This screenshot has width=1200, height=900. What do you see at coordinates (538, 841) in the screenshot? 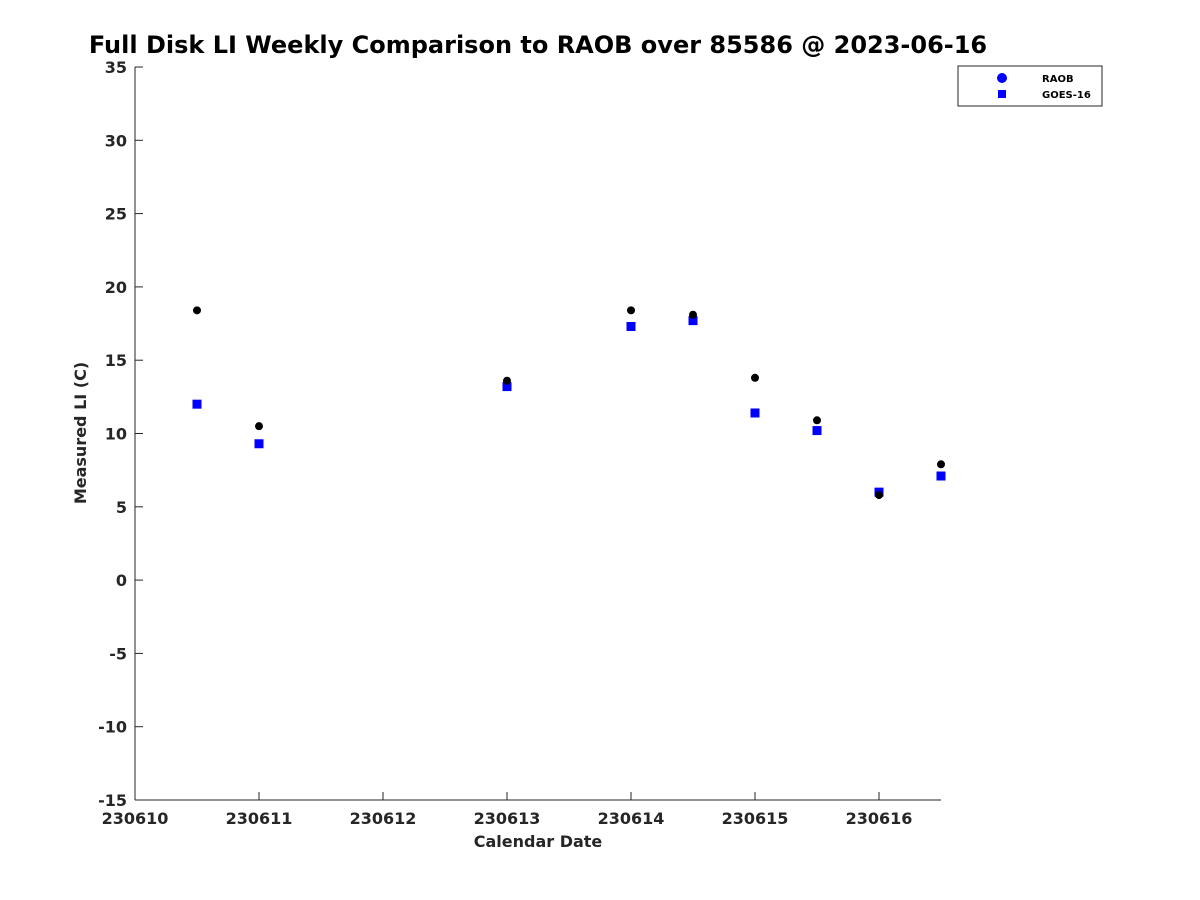
I see `x-axis-label: Calendar Date` at bounding box center [538, 841].